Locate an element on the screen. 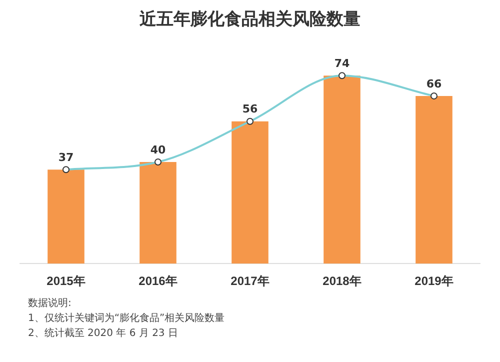 The width and height of the screenshot is (500, 362). x-tick-label: 2016年 is located at coordinates (158, 281).